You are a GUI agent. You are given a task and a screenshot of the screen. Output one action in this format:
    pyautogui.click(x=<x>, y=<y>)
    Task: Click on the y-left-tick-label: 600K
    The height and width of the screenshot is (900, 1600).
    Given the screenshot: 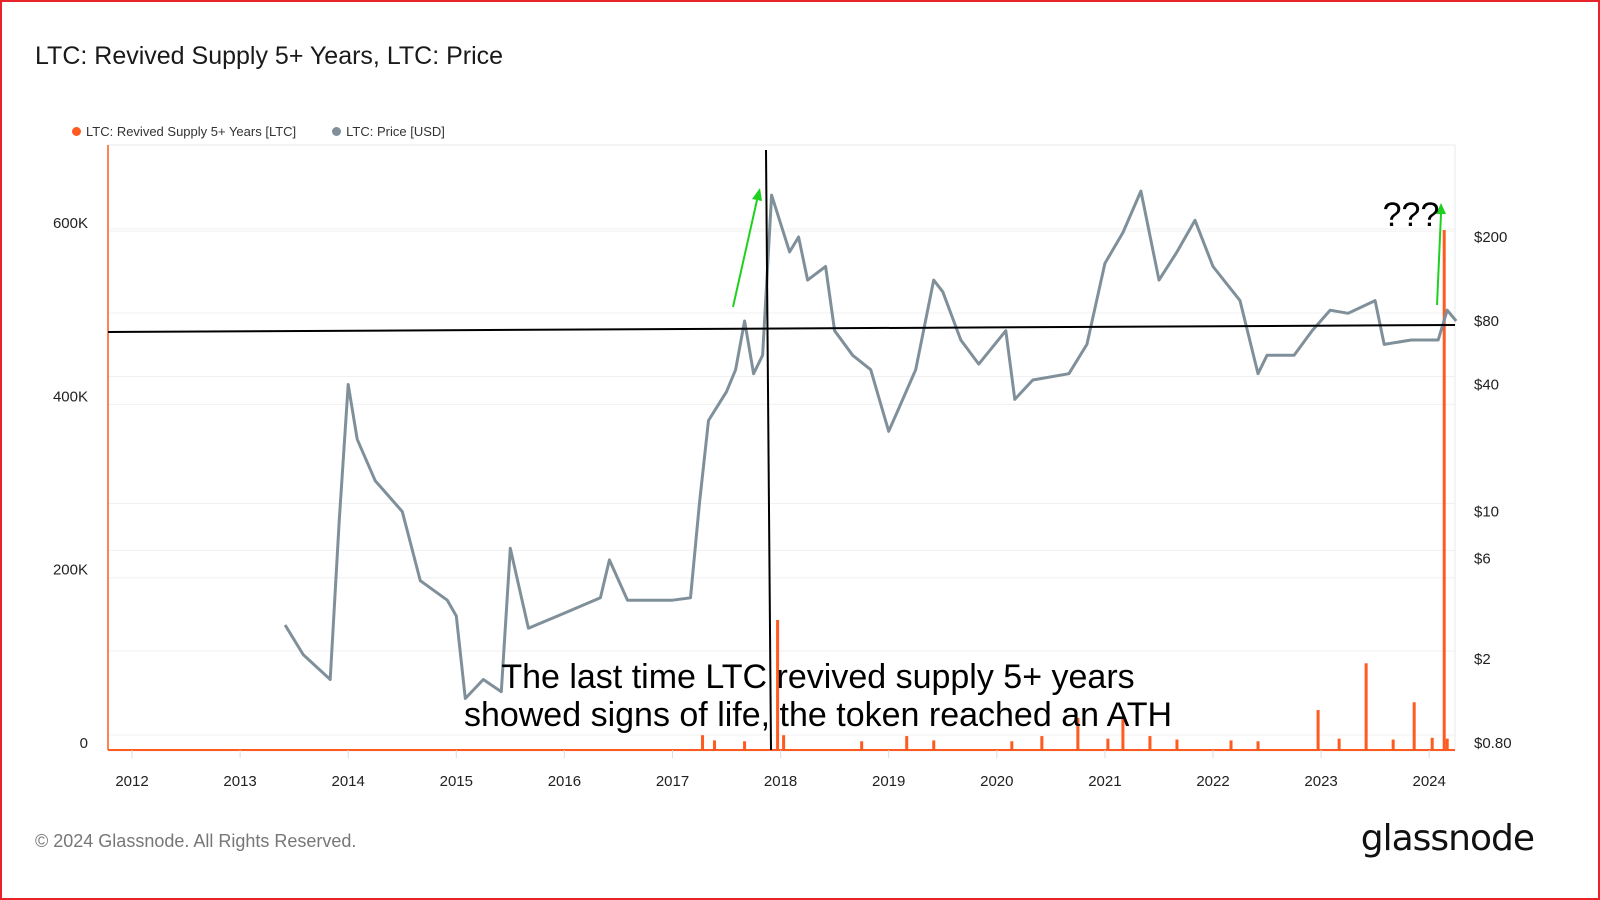 What is the action you would take?
    pyautogui.click(x=70, y=223)
    